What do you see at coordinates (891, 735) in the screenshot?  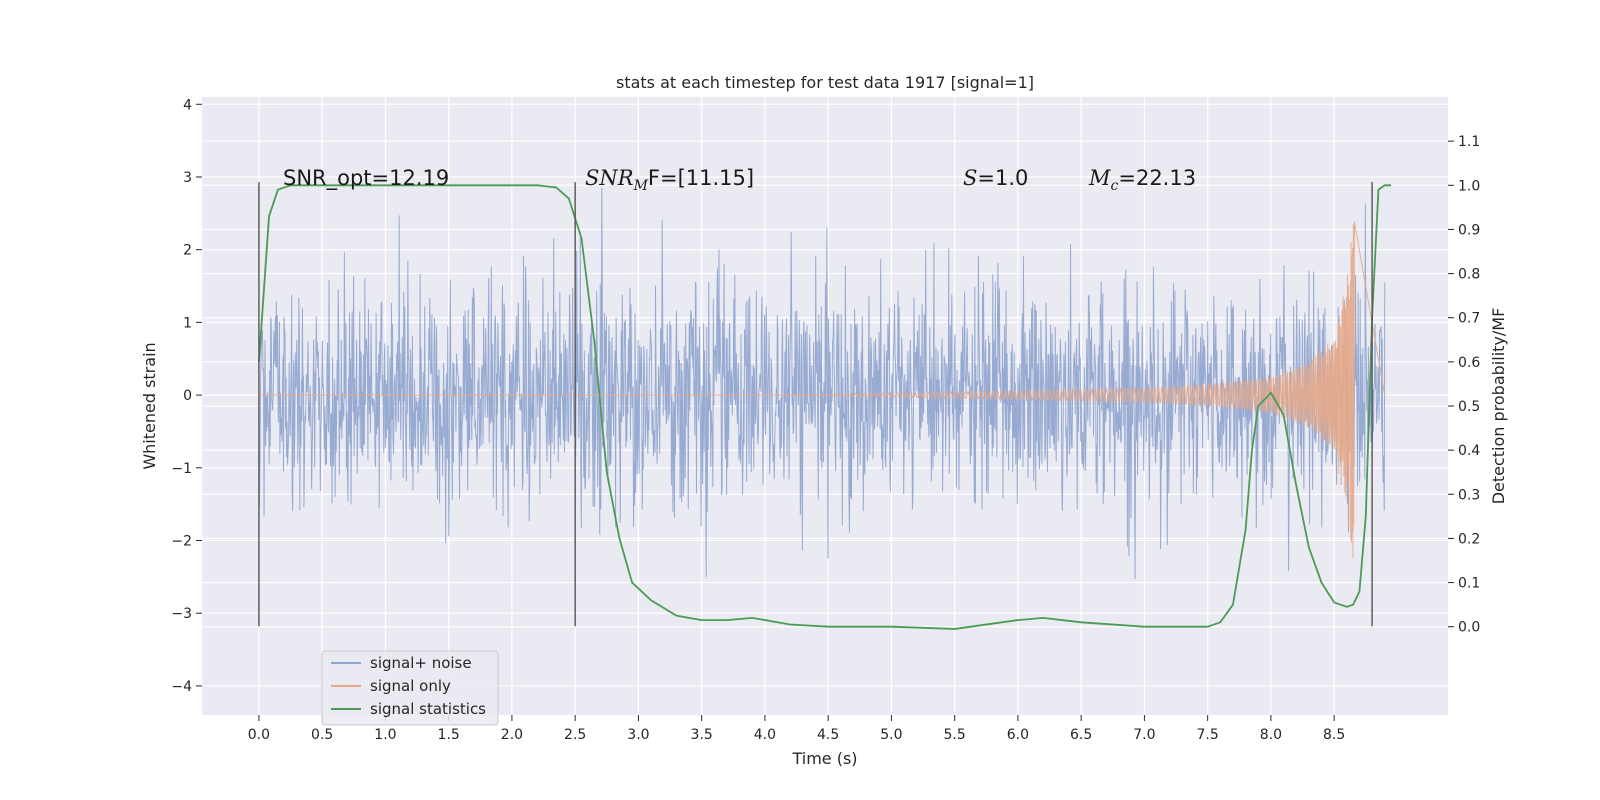 I see `x-tick-label: 5.0` at bounding box center [891, 735].